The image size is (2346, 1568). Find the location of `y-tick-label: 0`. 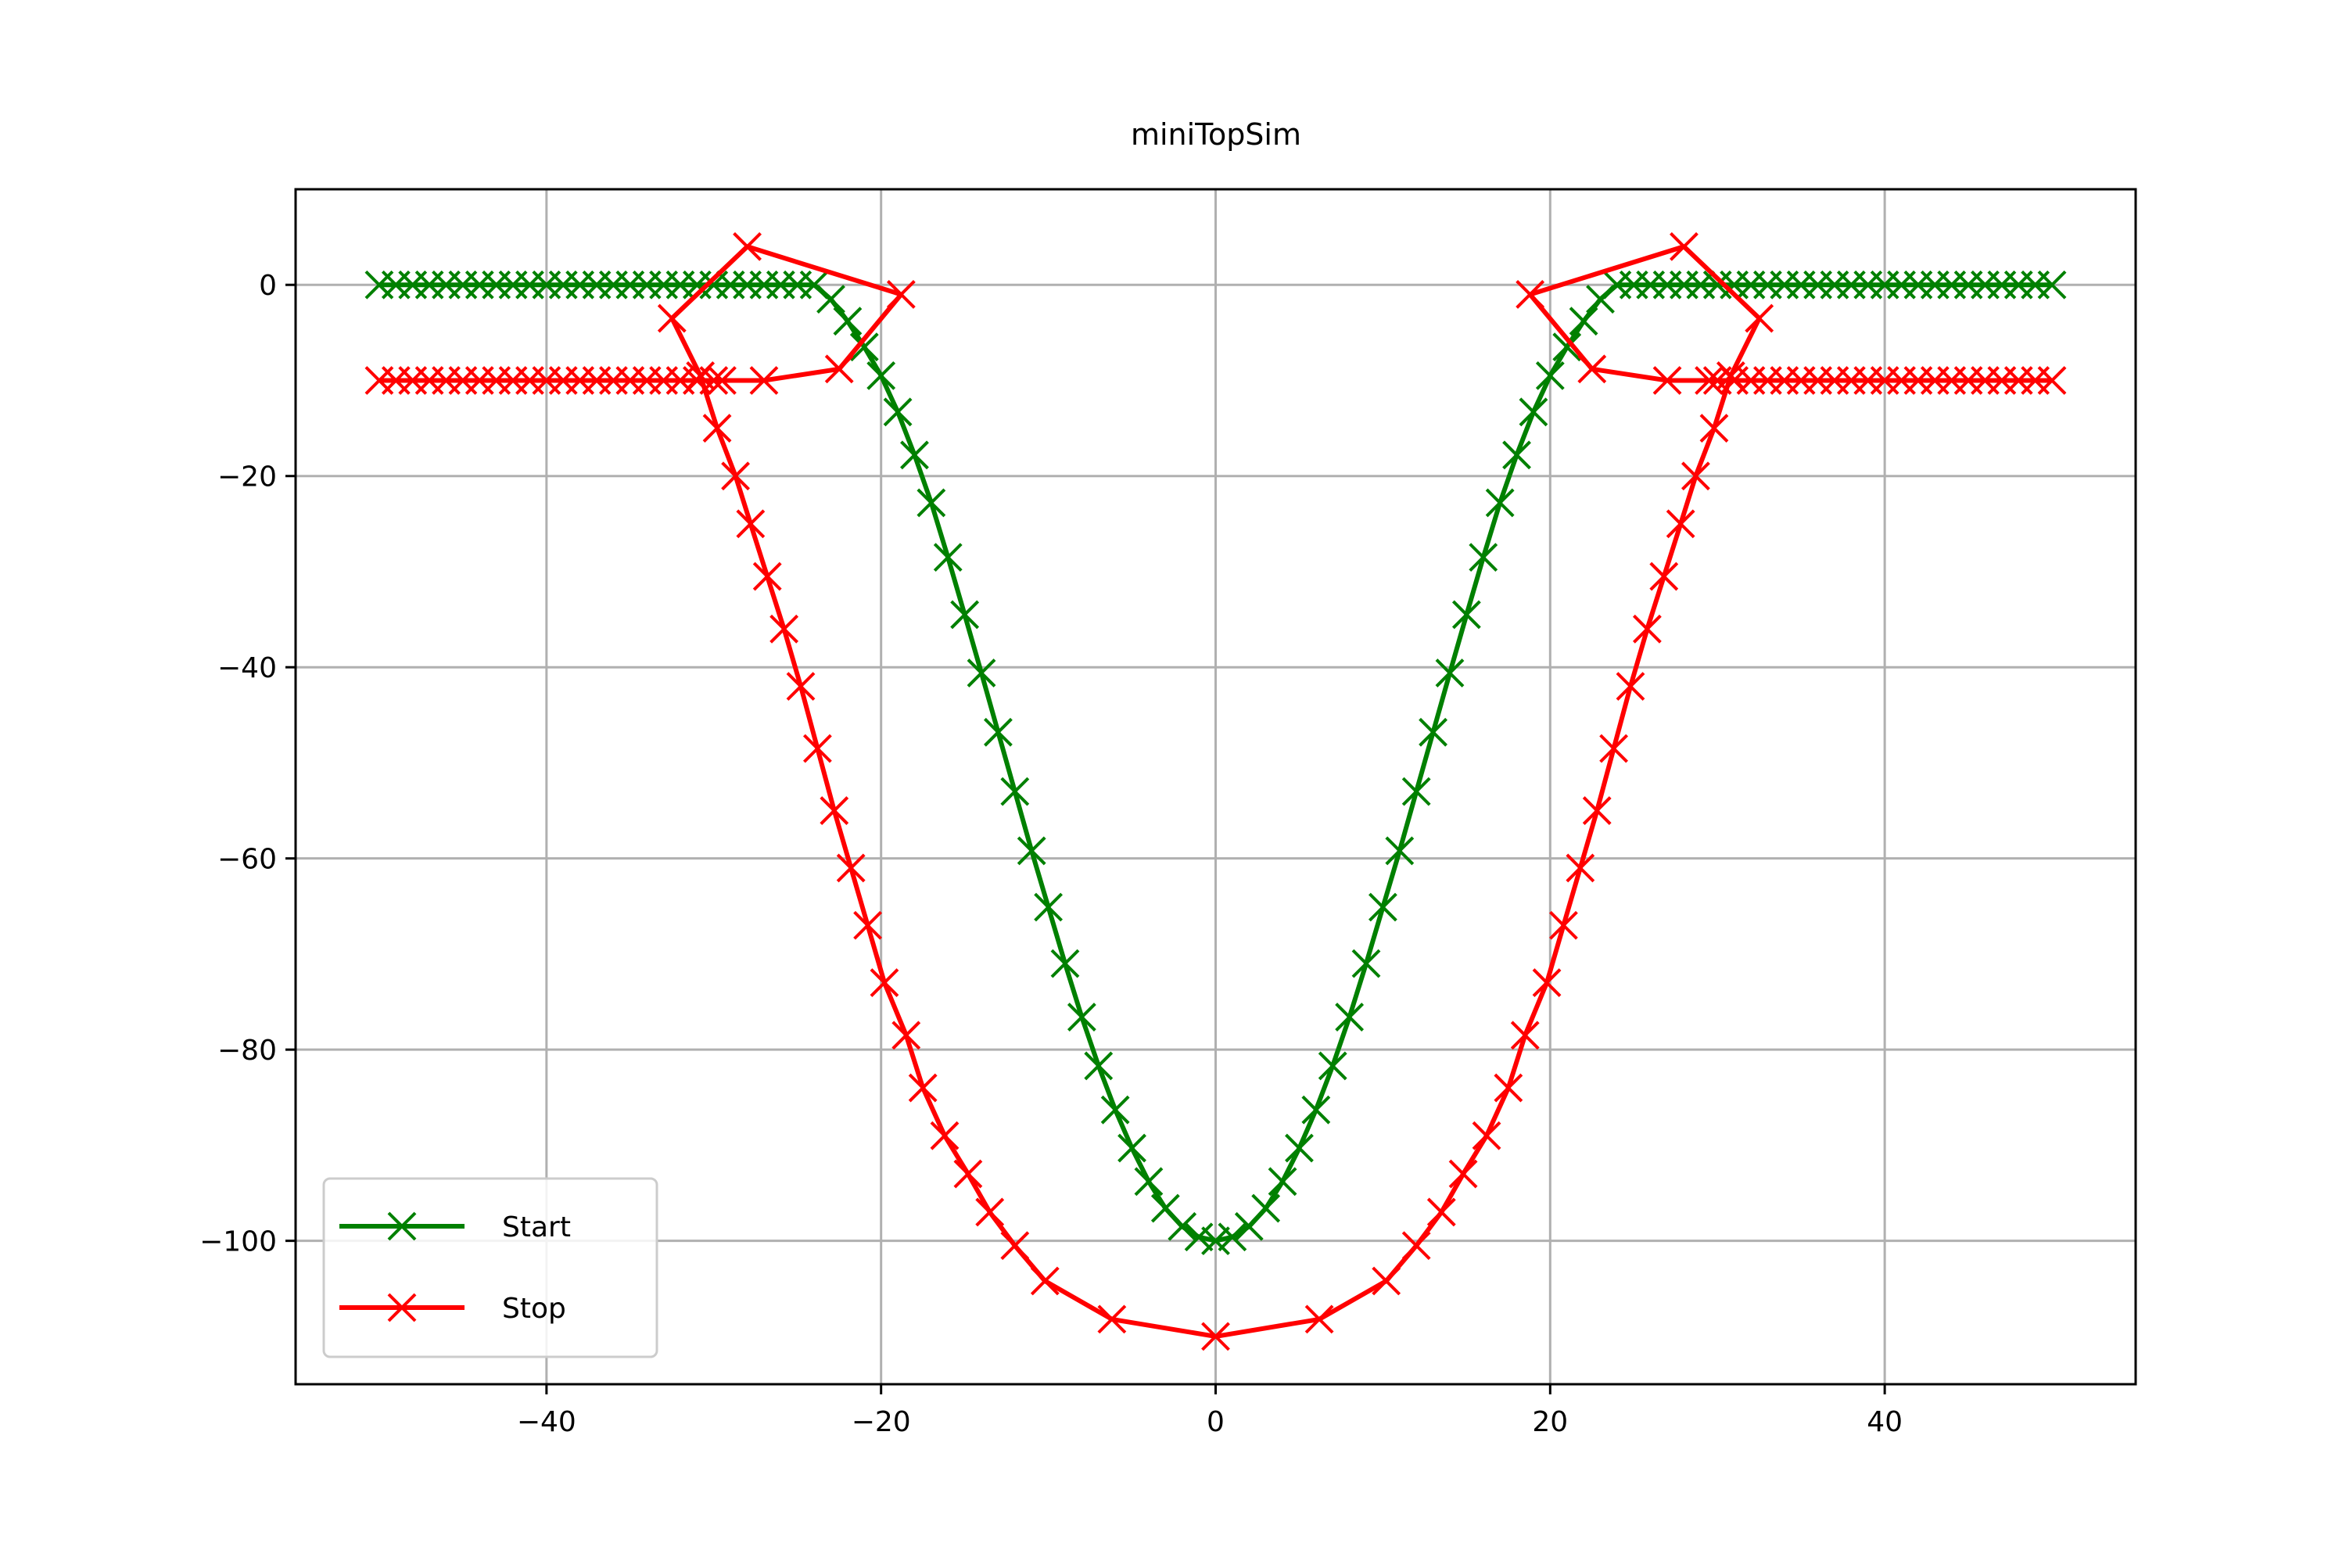

y-tick-label: 0 is located at coordinates (268, 286).